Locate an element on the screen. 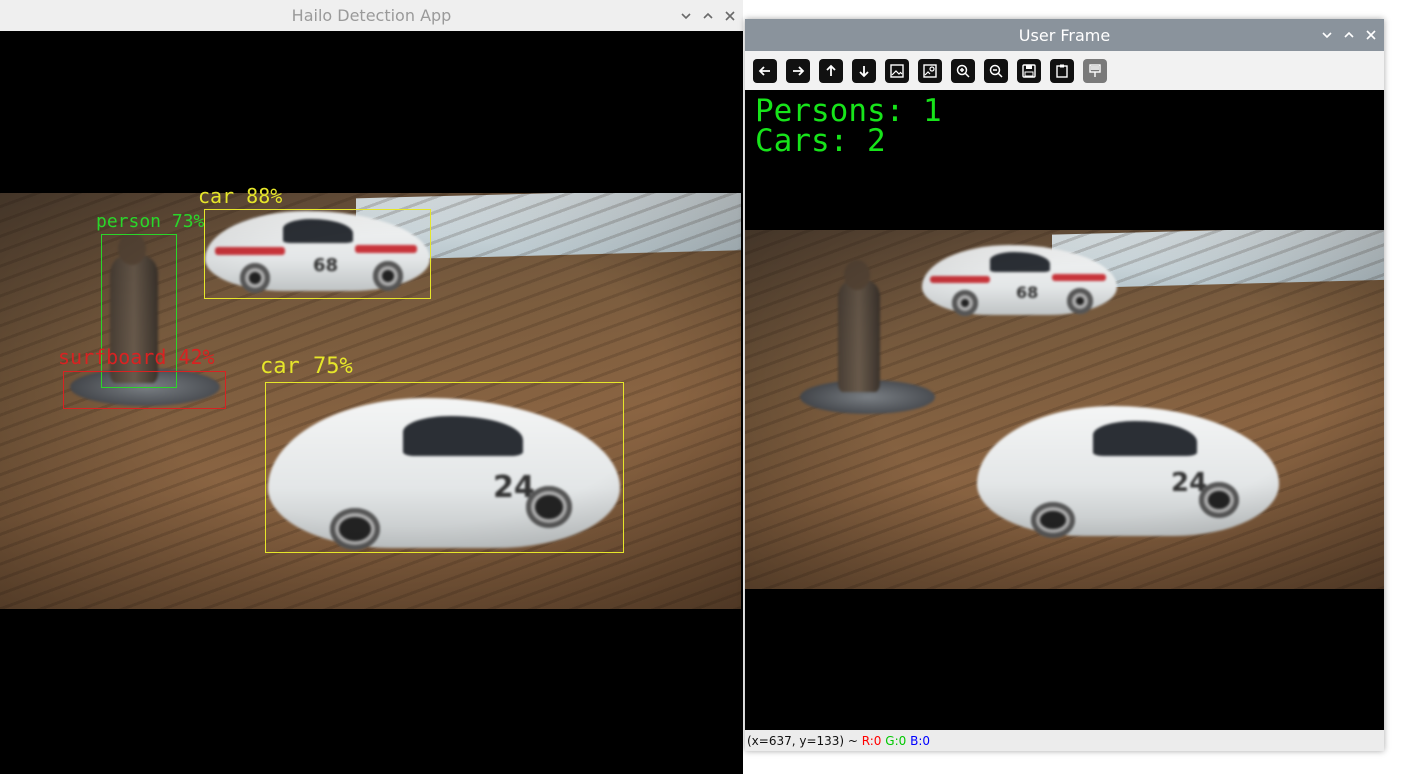 This screenshot has height=779, width=1407. cars-count-text: Cars: 2 is located at coordinates (820, 141).